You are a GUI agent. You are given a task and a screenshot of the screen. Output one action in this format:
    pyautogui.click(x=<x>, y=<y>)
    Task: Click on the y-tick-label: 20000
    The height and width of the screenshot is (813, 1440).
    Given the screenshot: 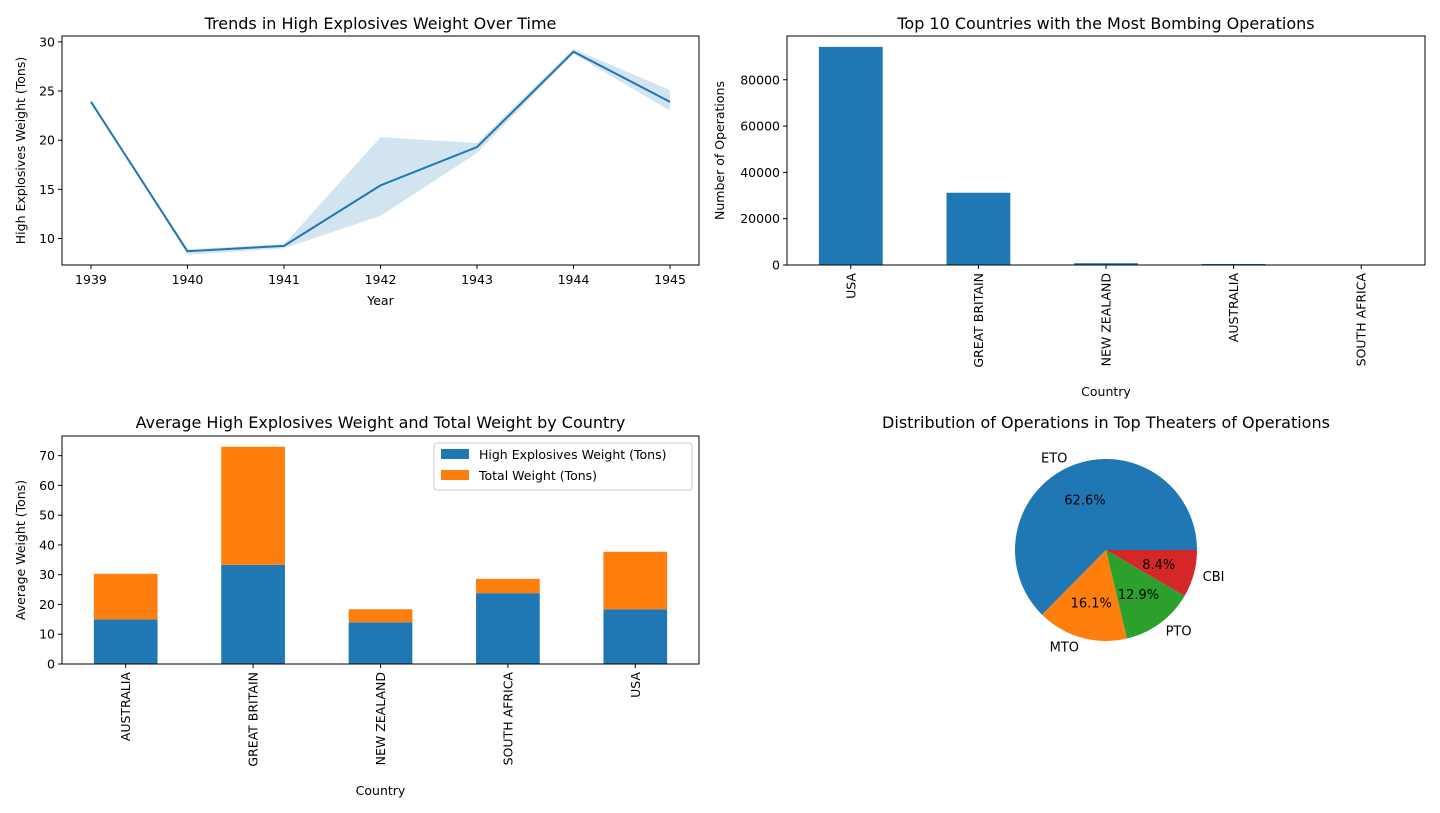 What is the action you would take?
    pyautogui.click(x=760, y=218)
    